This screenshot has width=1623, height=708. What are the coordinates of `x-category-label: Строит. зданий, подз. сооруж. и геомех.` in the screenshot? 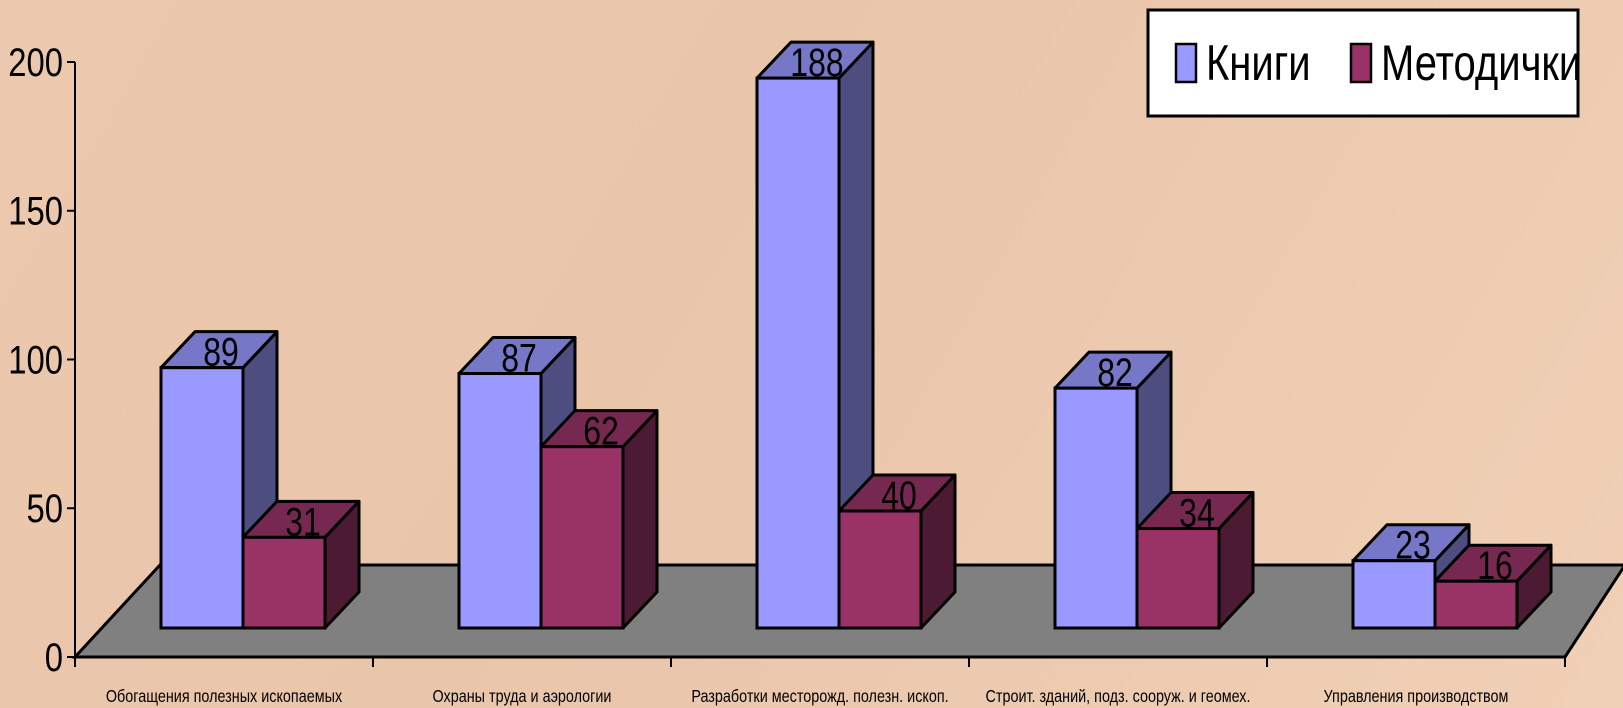 It's located at (1117, 697).